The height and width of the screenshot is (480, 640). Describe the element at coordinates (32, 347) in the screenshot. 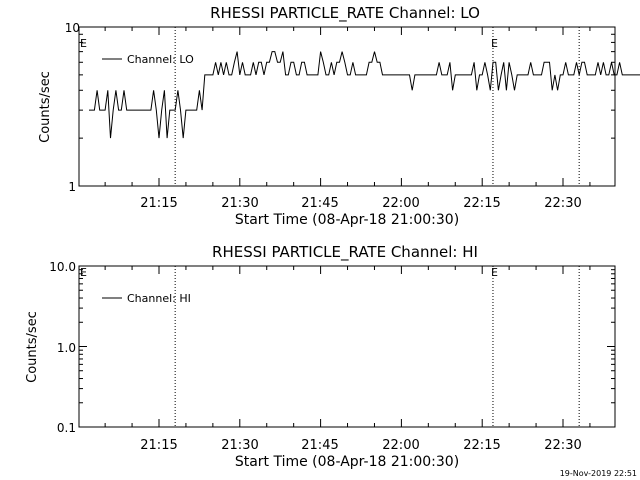

I see `hi-y-axis-label: Counts/sec` at that location.